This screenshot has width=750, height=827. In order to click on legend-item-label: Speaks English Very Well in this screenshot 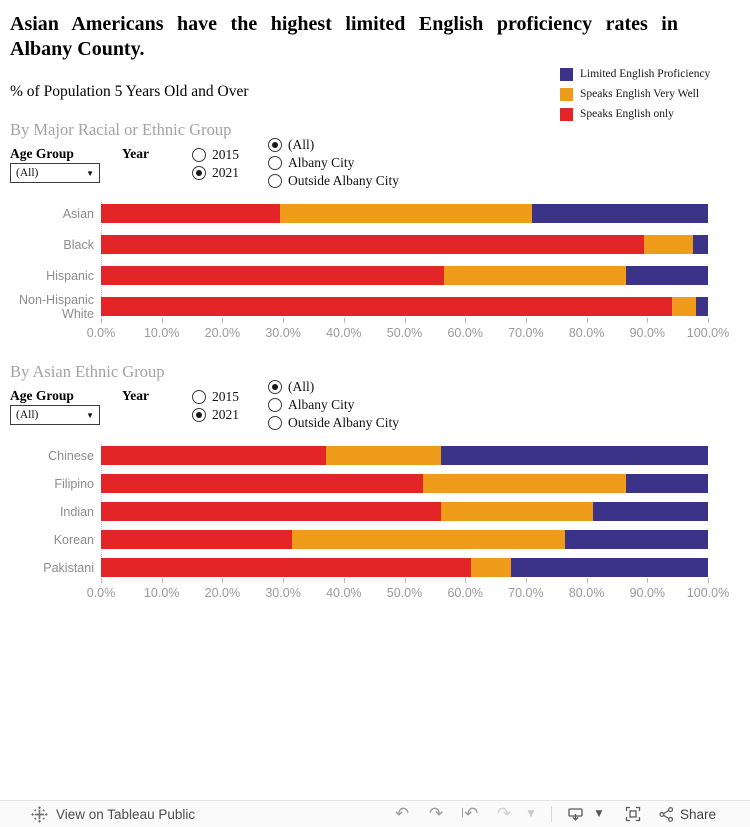, I will do `click(640, 94)`.